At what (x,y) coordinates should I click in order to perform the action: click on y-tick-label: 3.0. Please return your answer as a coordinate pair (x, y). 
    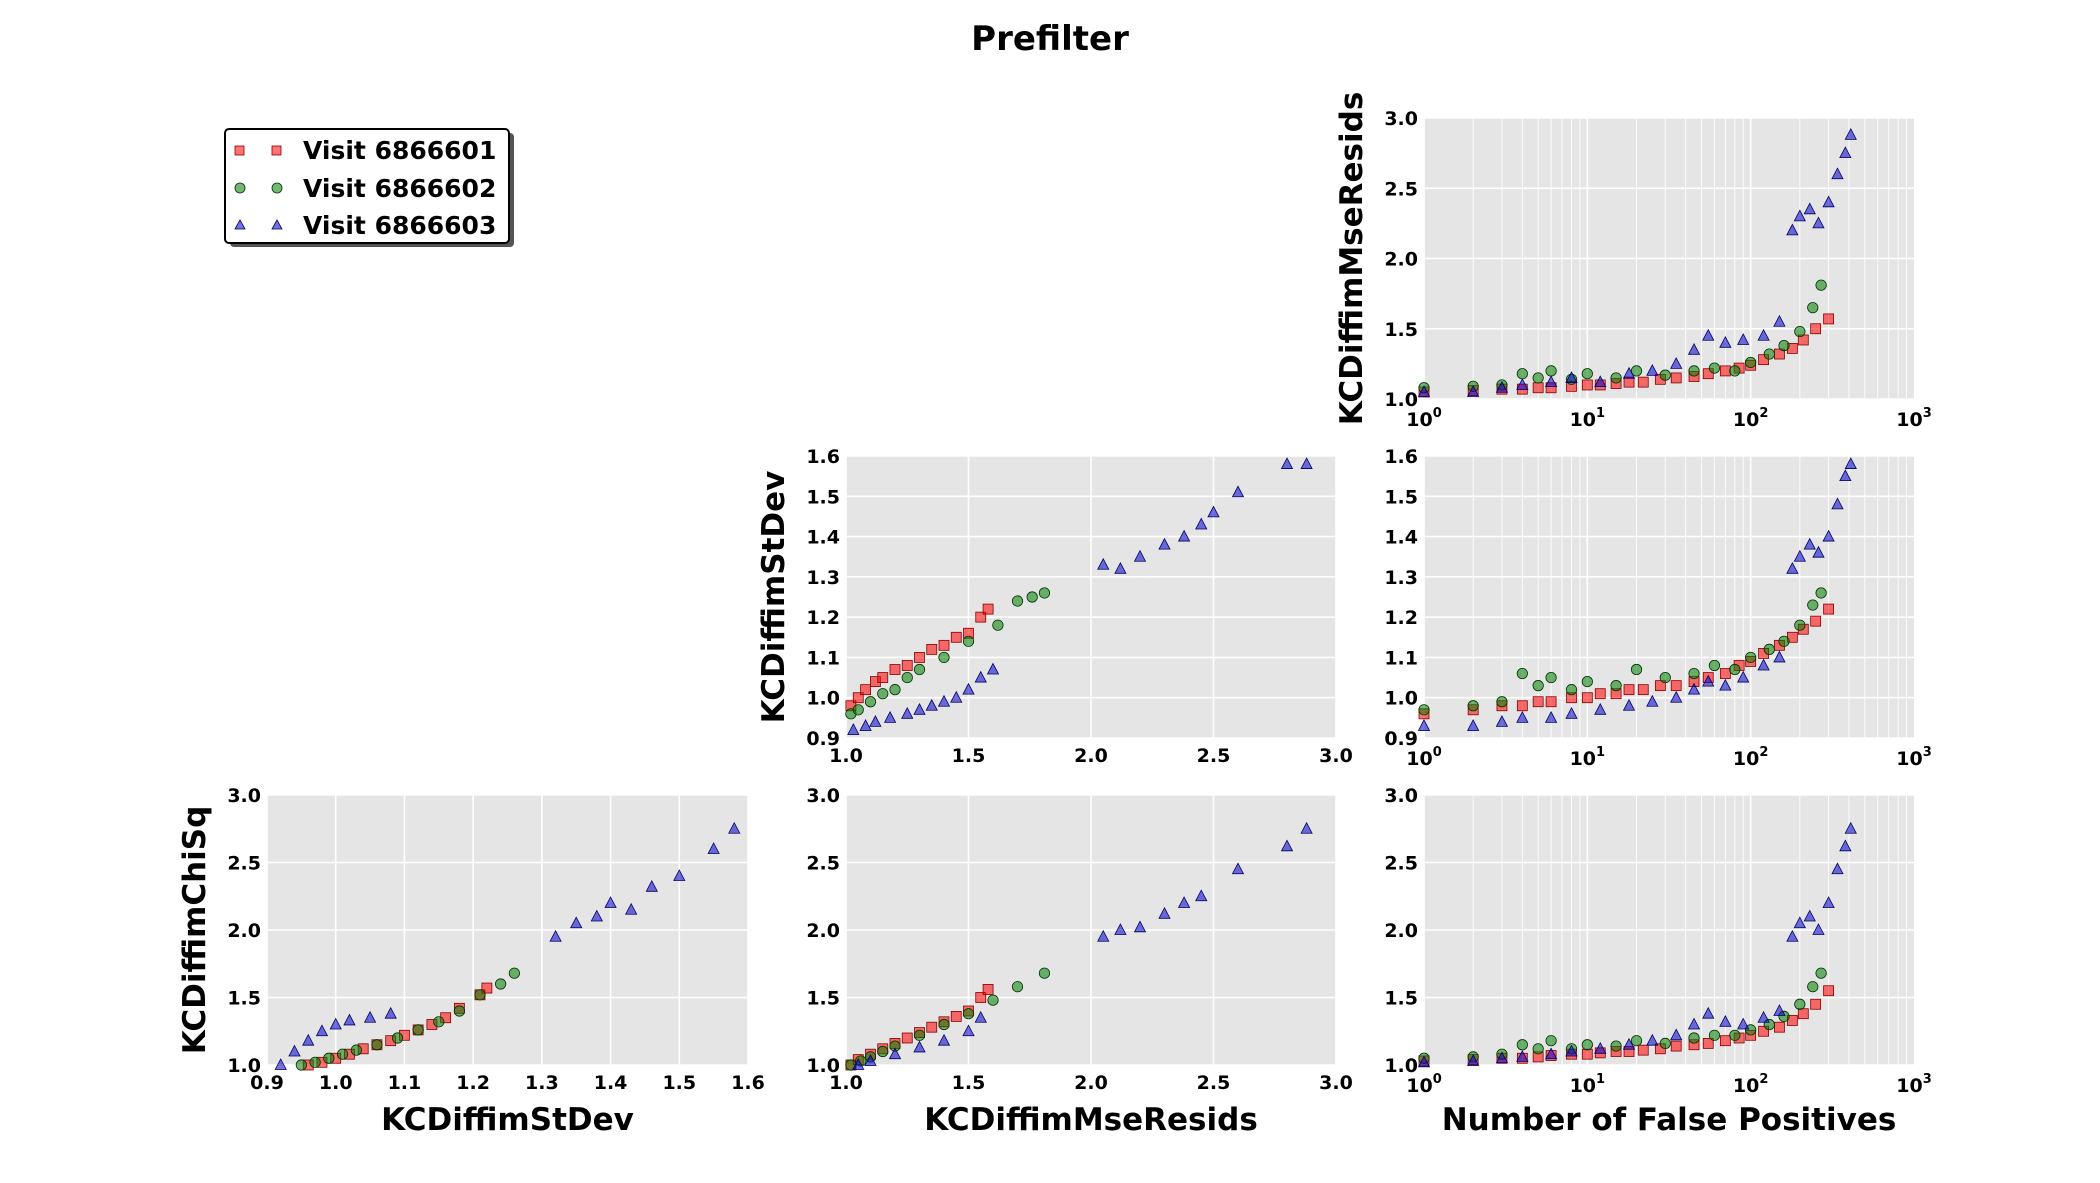
    Looking at the image, I should click on (1401, 119).